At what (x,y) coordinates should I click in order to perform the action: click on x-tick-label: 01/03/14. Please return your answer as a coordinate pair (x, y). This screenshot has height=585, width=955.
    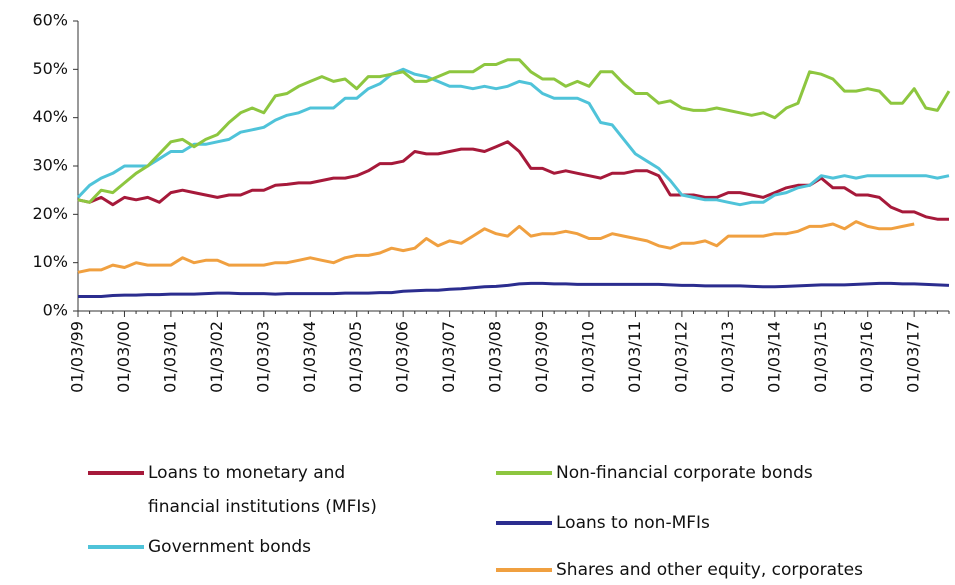
    Looking at the image, I should click on (773, 357).